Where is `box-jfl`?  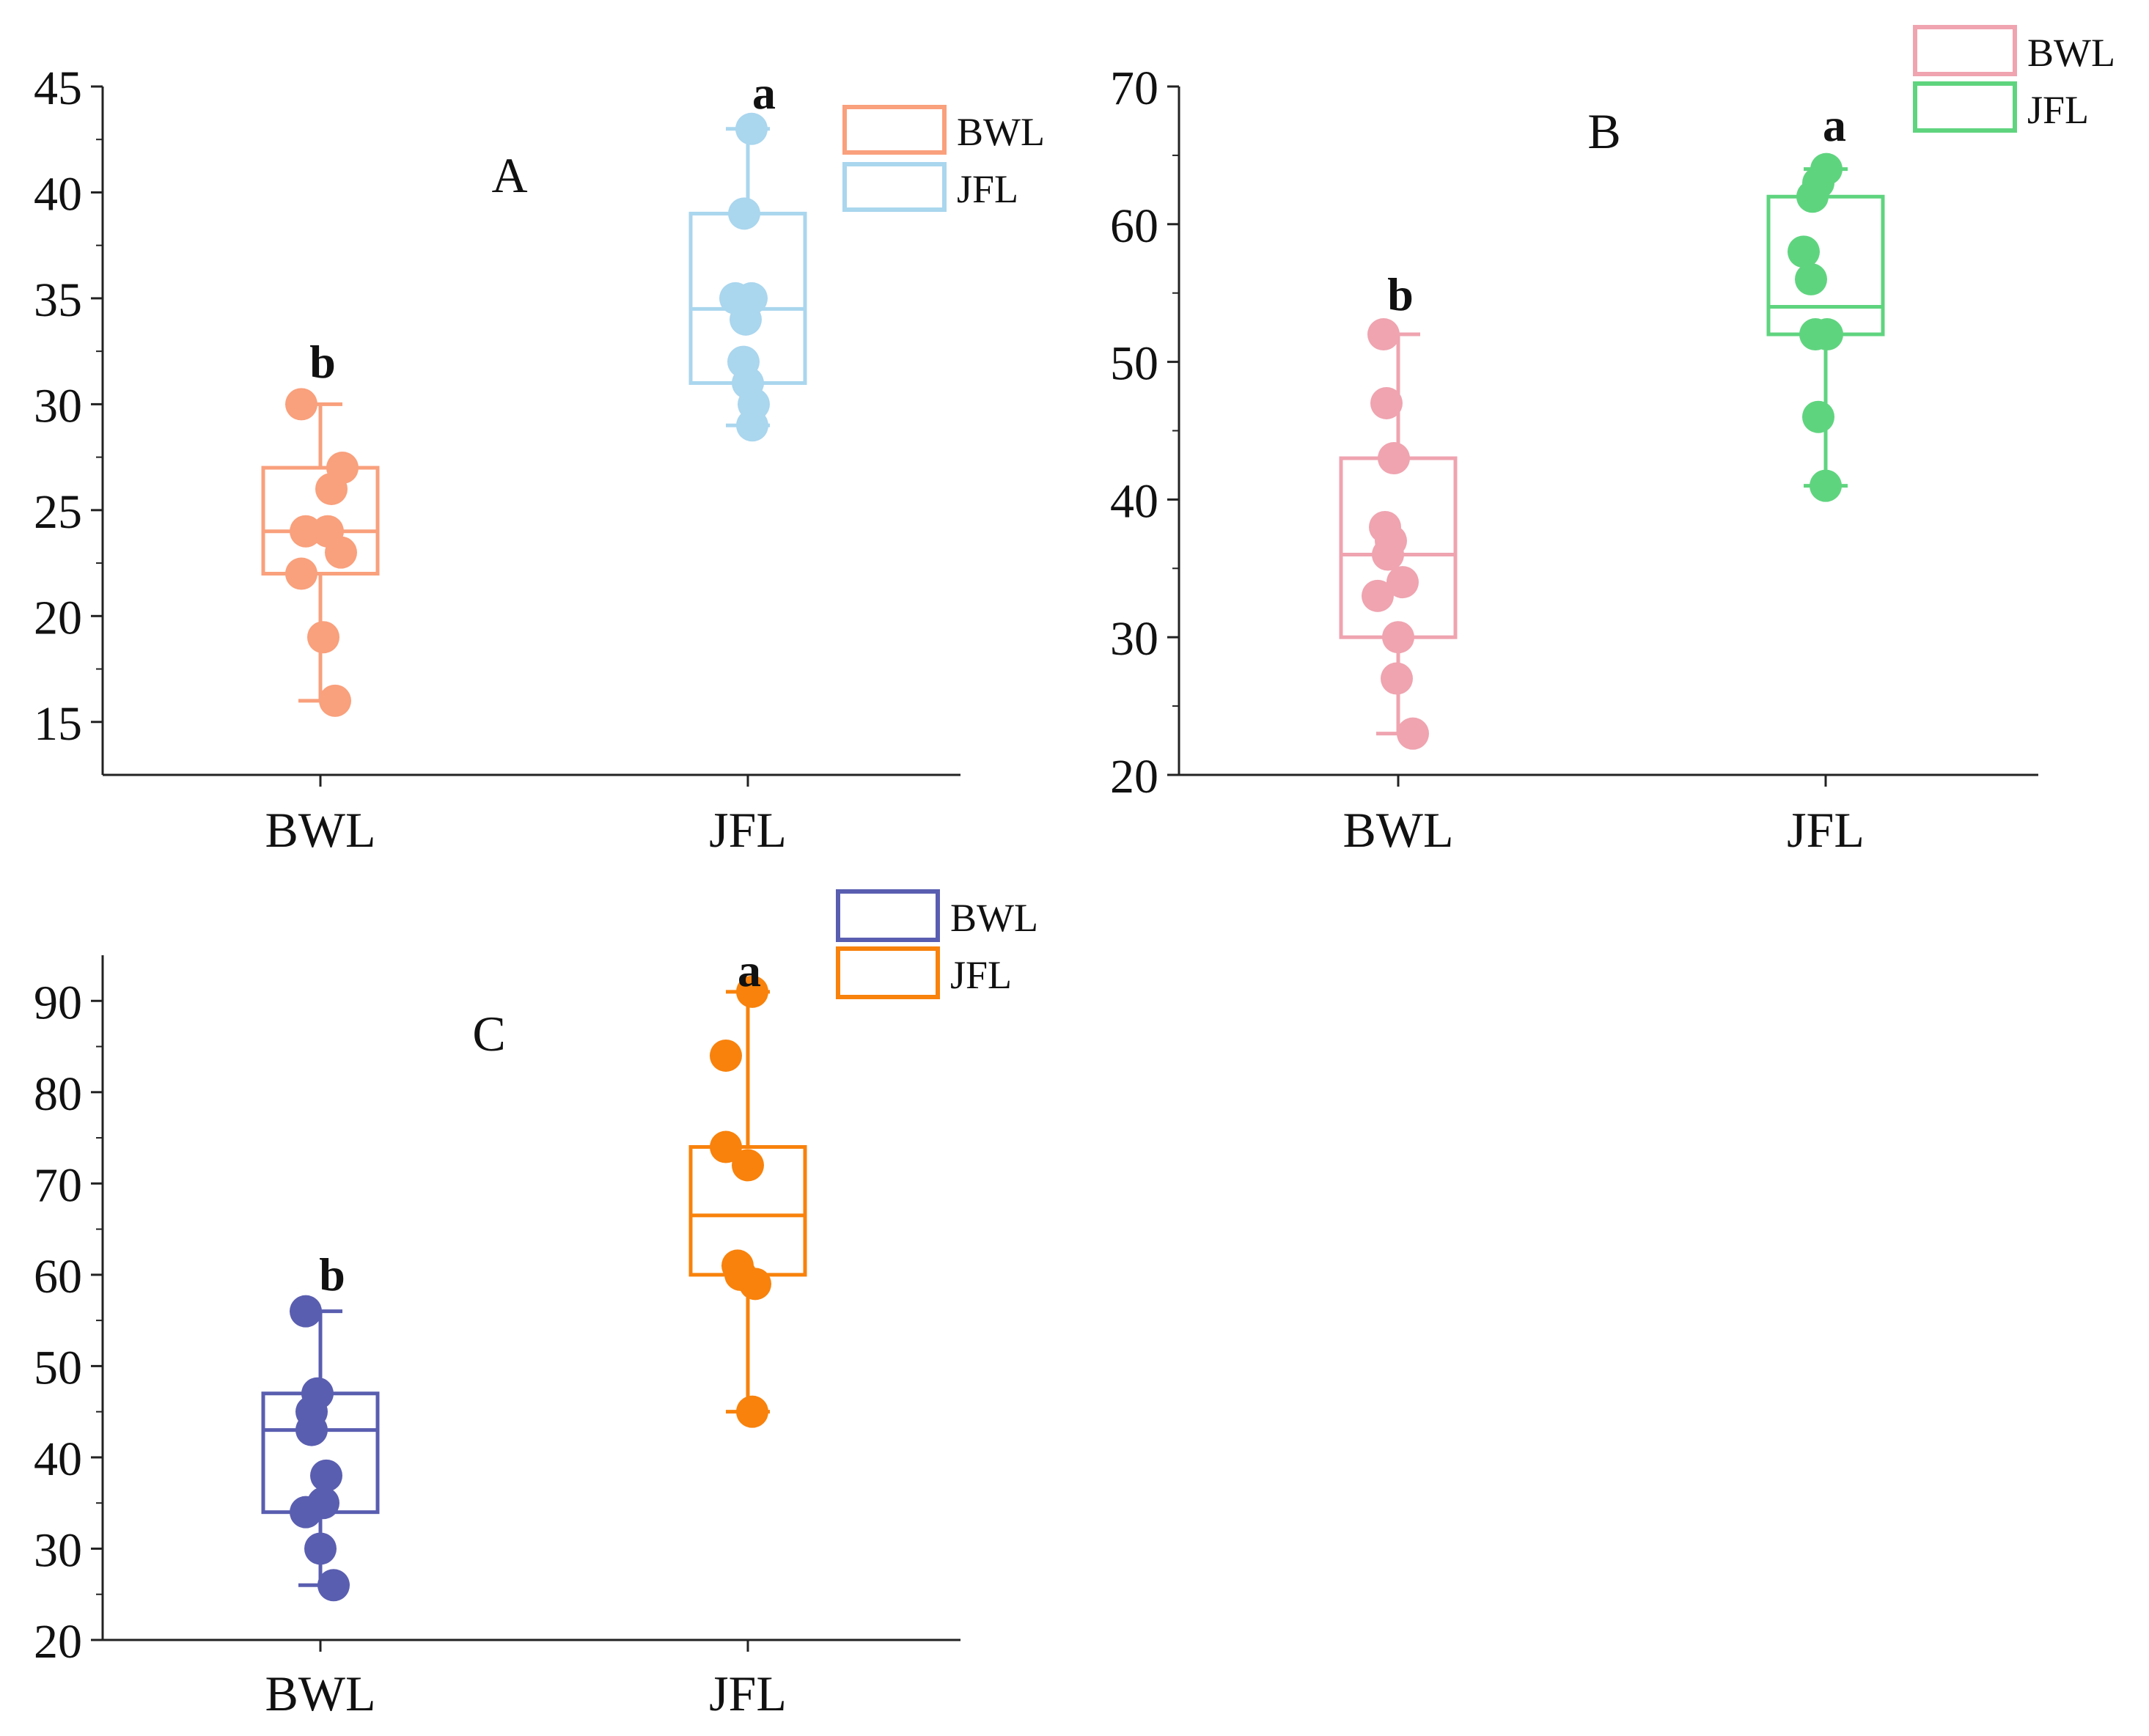
box-jfl is located at coordinates (1825, 265).